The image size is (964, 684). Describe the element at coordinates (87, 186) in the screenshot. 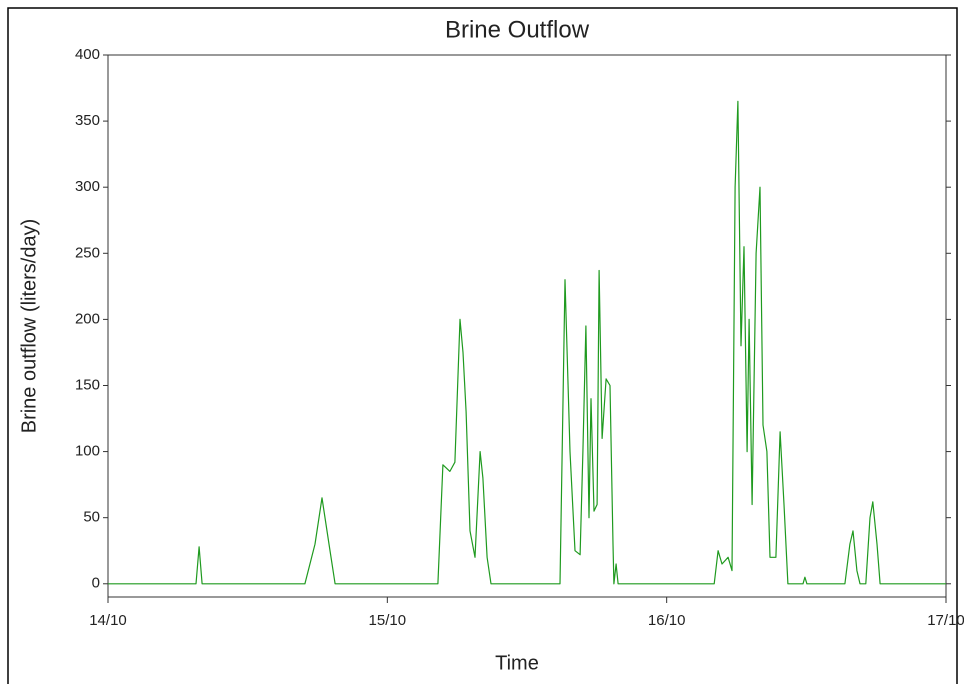

I see `y-tick-label: 300` at that location.